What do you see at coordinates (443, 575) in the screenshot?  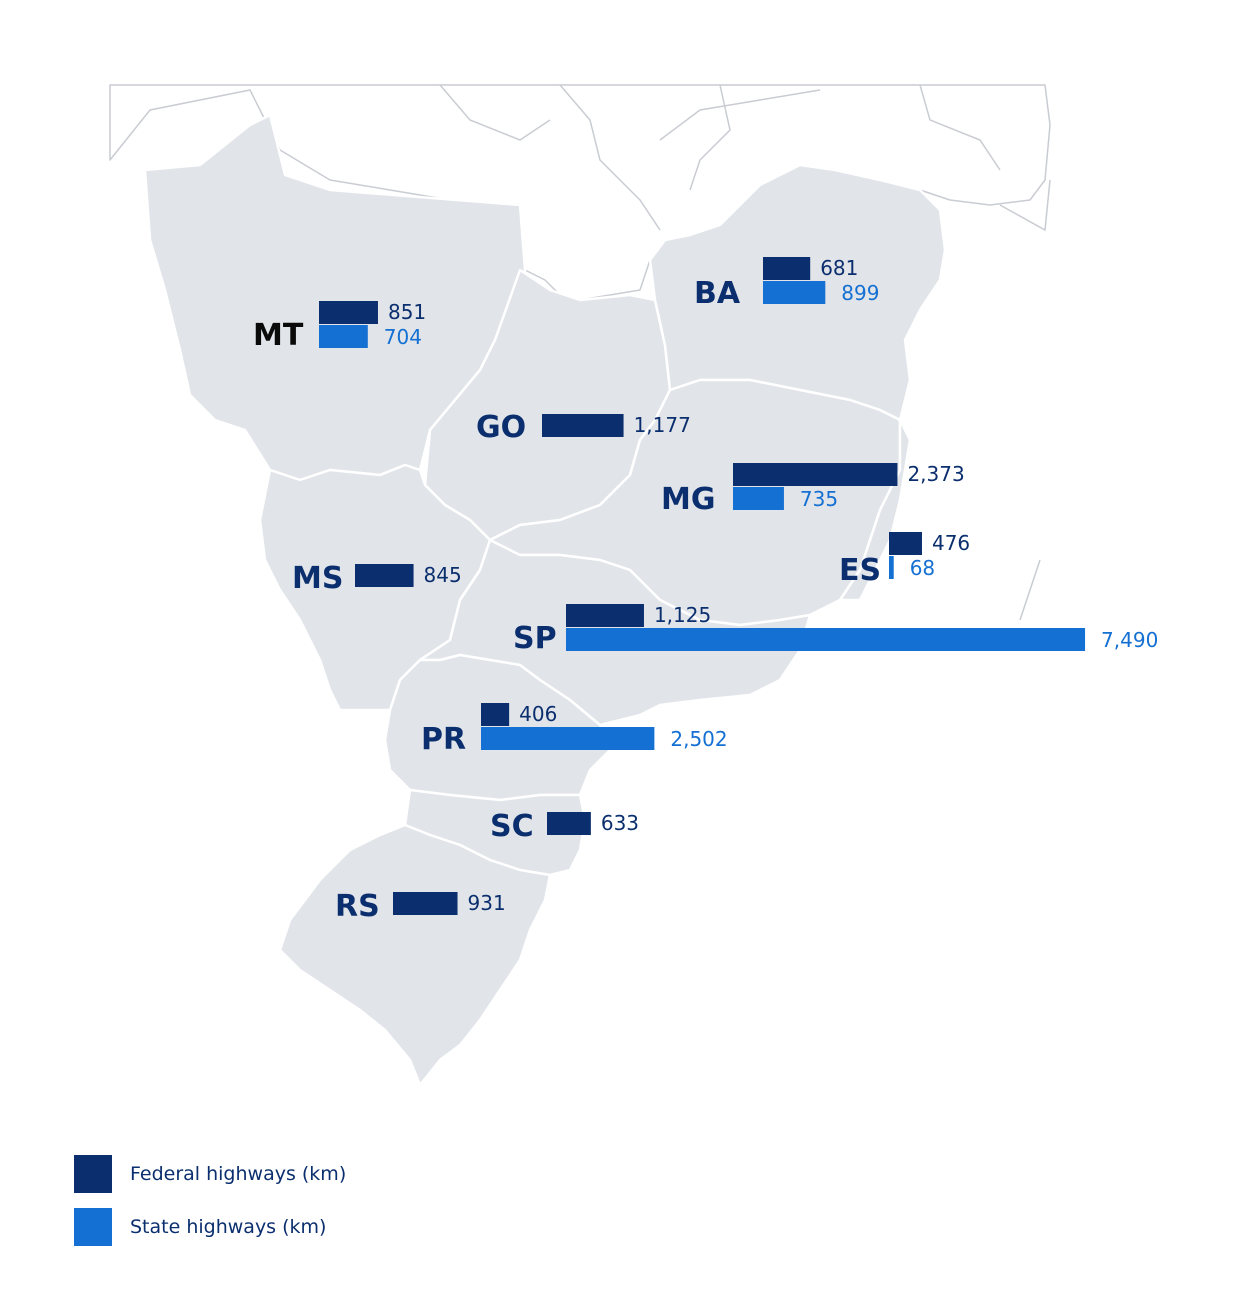 I see `federal-value-ms: 845` at bounding box center [443, 575].